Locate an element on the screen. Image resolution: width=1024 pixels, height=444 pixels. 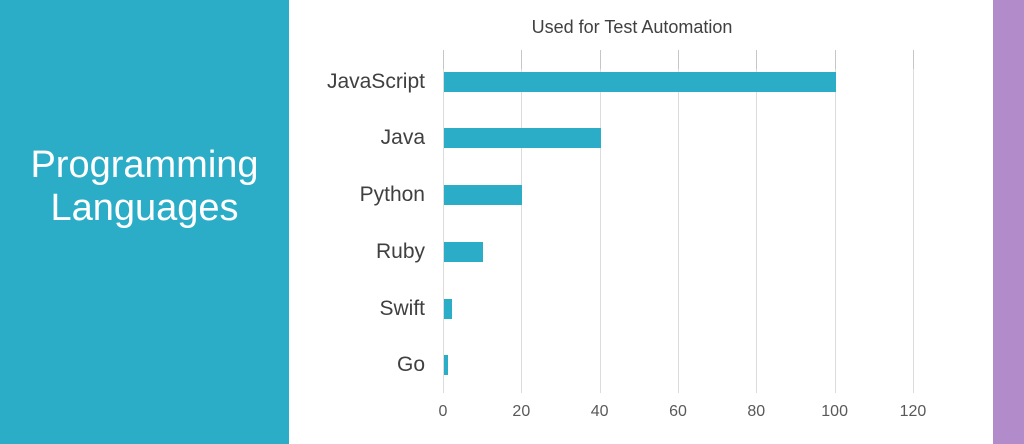
category-label: JavaScript is located at coordinates (375, 81).